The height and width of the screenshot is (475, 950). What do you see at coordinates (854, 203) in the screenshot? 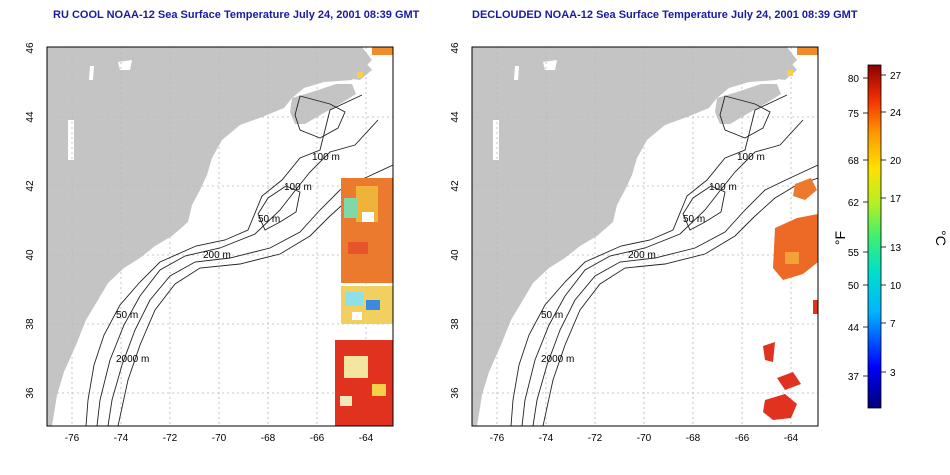
I see `fahrenheit-tick: 62` at bounding box center [854, 203].